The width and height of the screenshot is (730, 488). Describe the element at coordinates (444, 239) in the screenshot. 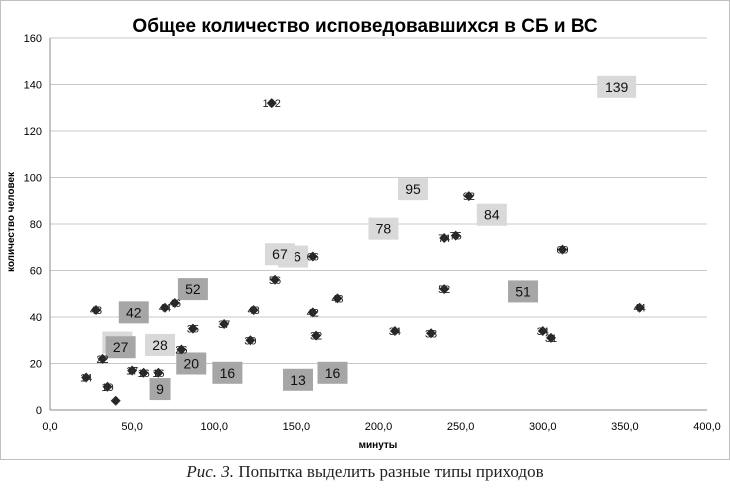

I see `point-label: 74` at that location.